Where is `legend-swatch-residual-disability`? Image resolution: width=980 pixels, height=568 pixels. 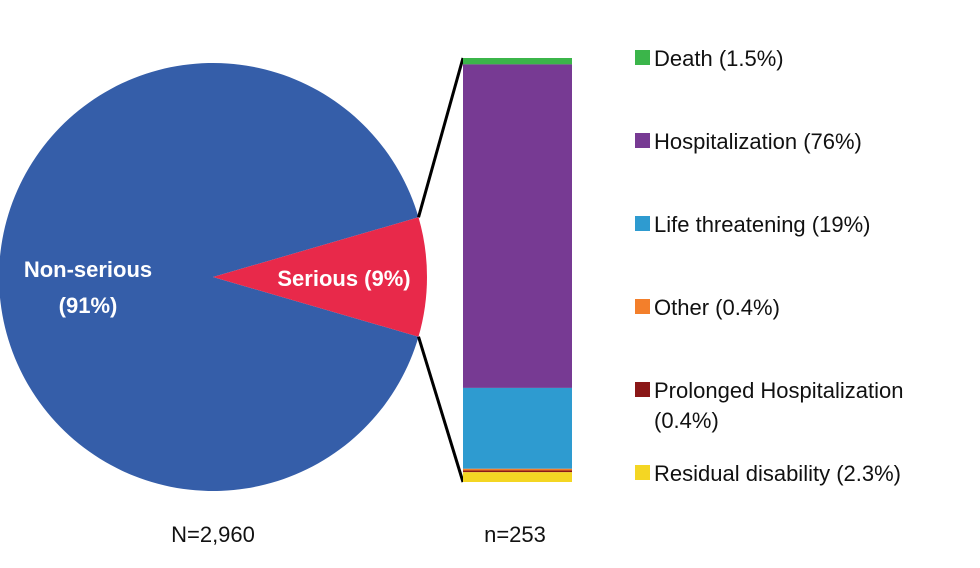 legend-swatch-residual-disability is located at coordinates (642, 472).